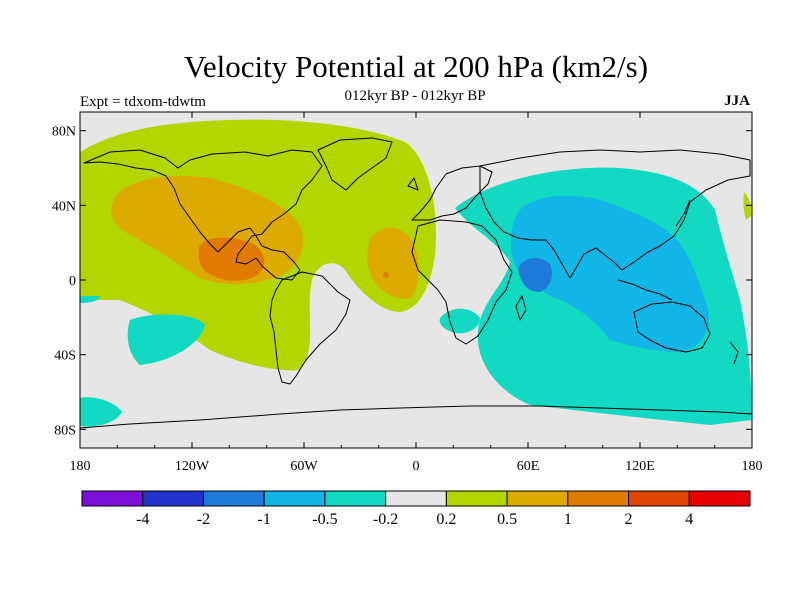 The height and width of the screenshot is (600, 800). What do you see at coordinates (568, 519) in the screenshot?
I see `colorbar-label: 1` at bounding box center [568, 519].